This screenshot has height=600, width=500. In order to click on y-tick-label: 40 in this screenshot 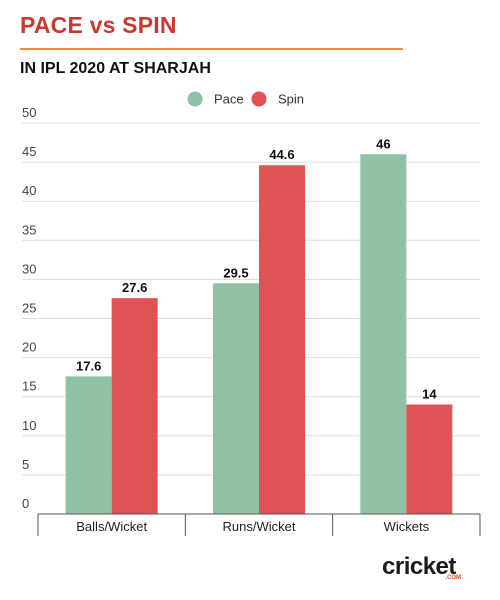, I will do `click(29, 190)`.